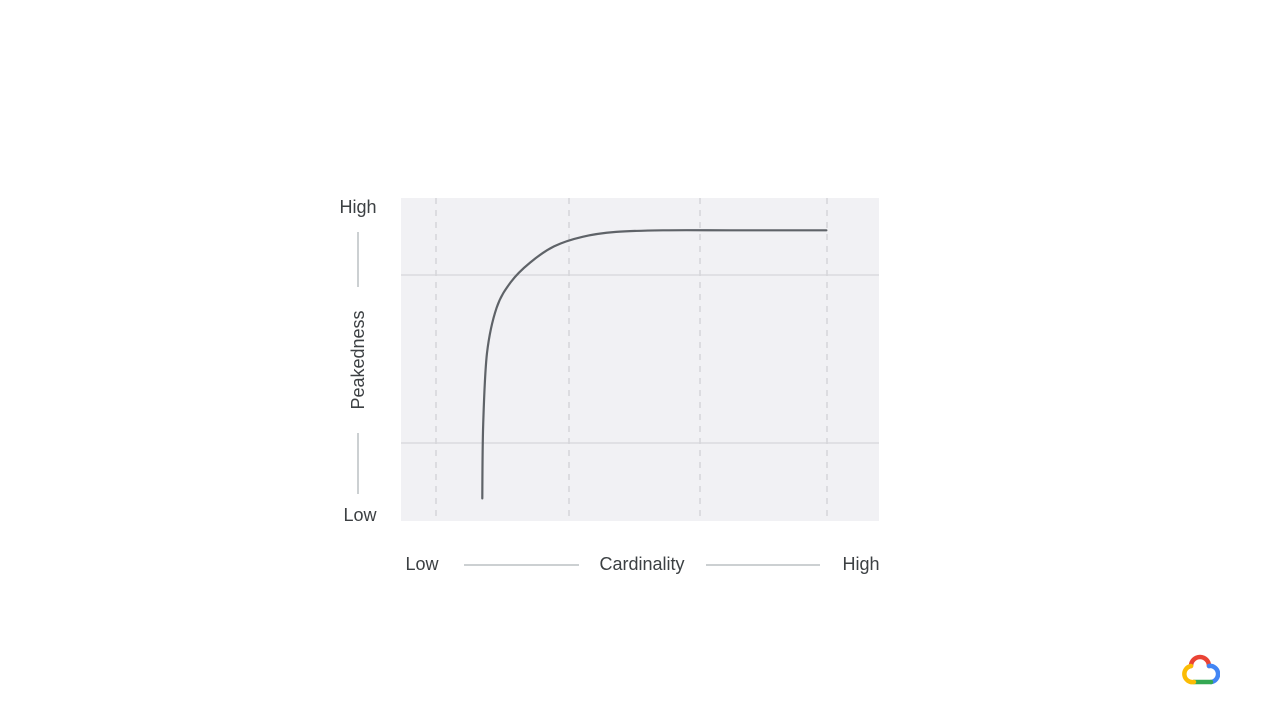 This screenshot has height=720, width=1280. I want to click on x-tick-high: High, so click(860, 564).